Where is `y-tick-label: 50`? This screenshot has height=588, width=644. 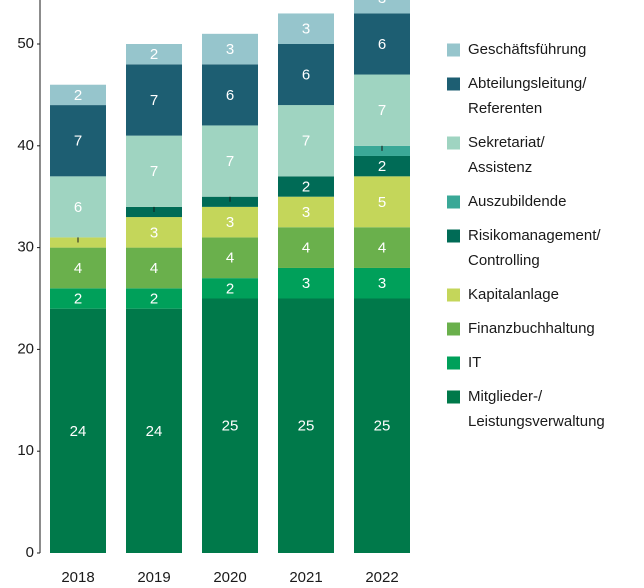
y-tick-label: 50 is located at coordinates (25, 43).